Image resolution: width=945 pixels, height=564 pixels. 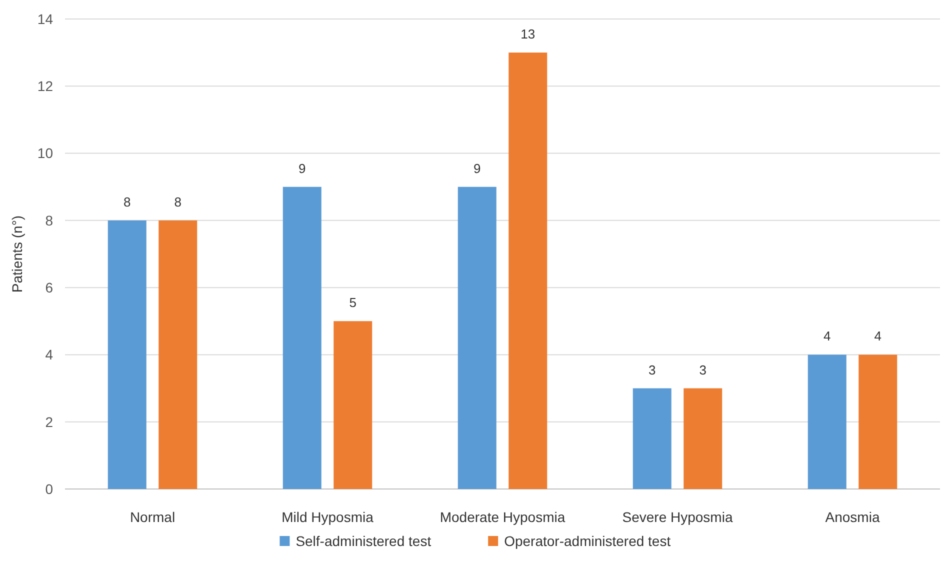 What do you see at coordinates (328, 517) in the screenshot?
I see `x-tick-label: Mild Hyposmia` at bounding box center [328, 517].